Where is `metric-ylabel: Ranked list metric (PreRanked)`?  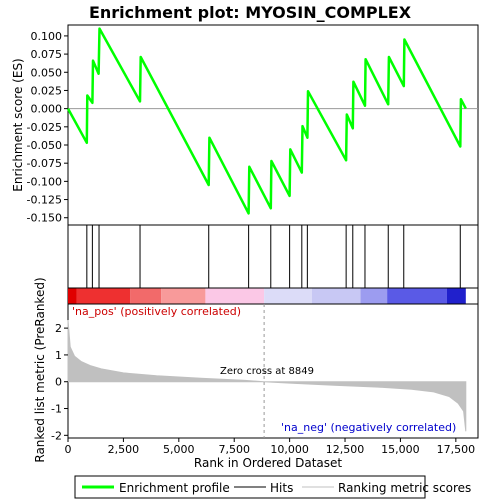 metric-ylabel: Ranked list metric (PreRanked) is located at coordinates (40, 369).